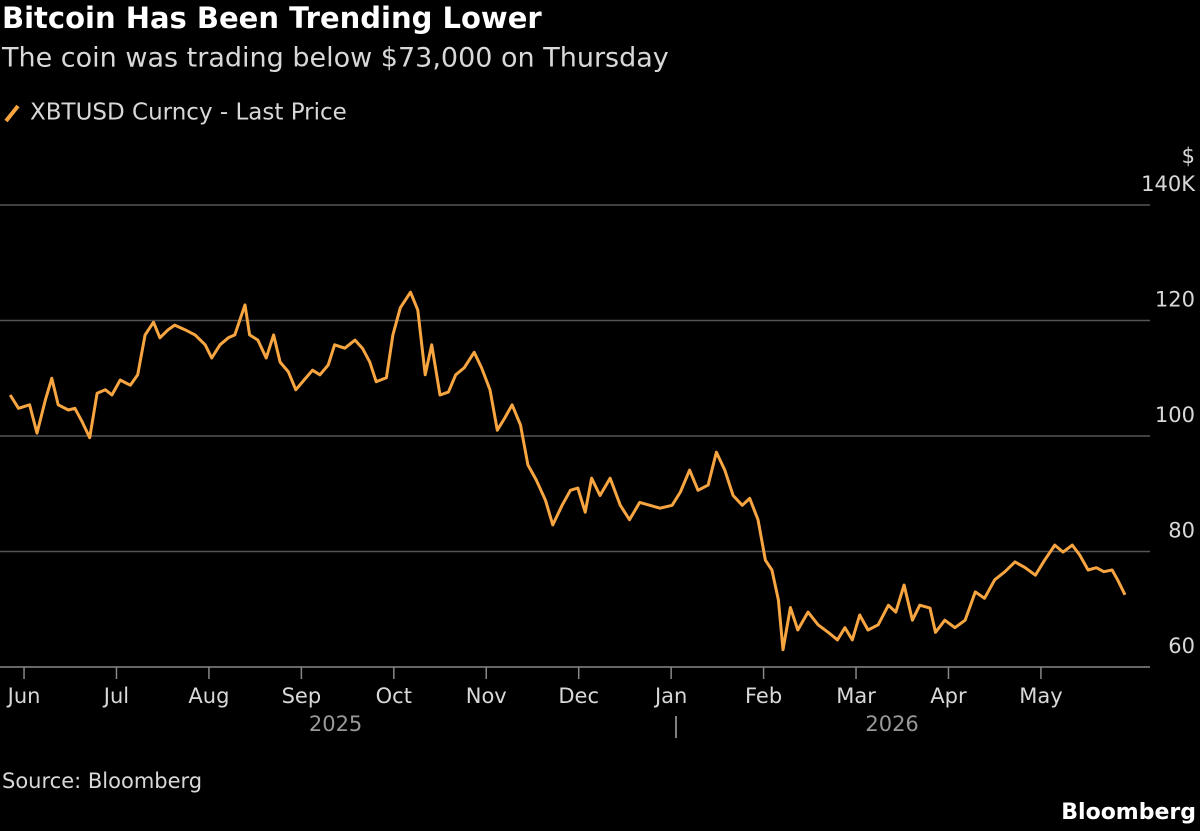 This screenshot has width=1200, height=831. What do you see at coordinates (302, 696) in the screenshot?
I see `x-tick-label: Sep` at bounding box center [302, 696].